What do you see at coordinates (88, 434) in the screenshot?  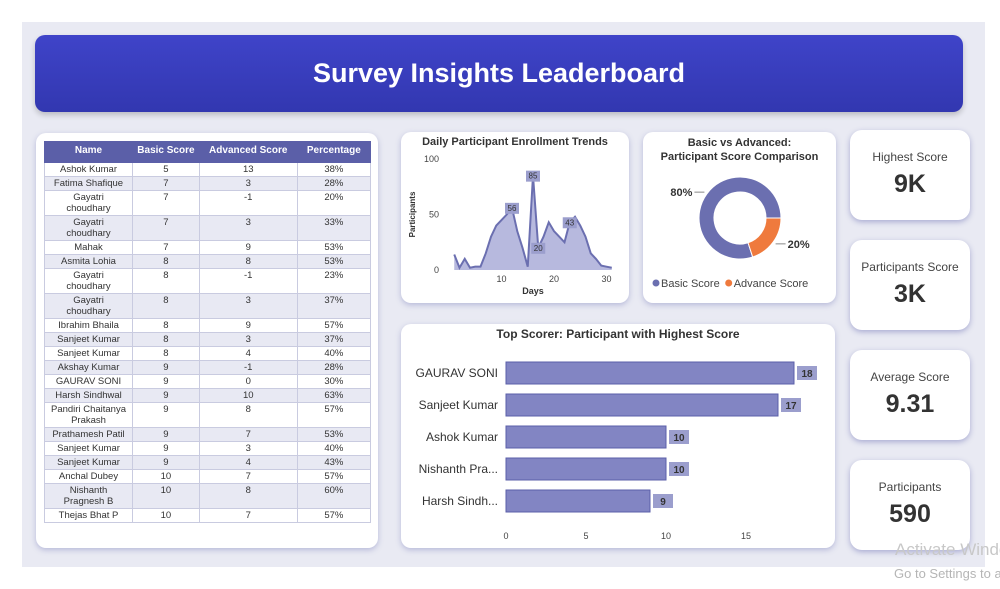 I see `table-cell: Prathamesh Patil` at bounding box center [88, 434].